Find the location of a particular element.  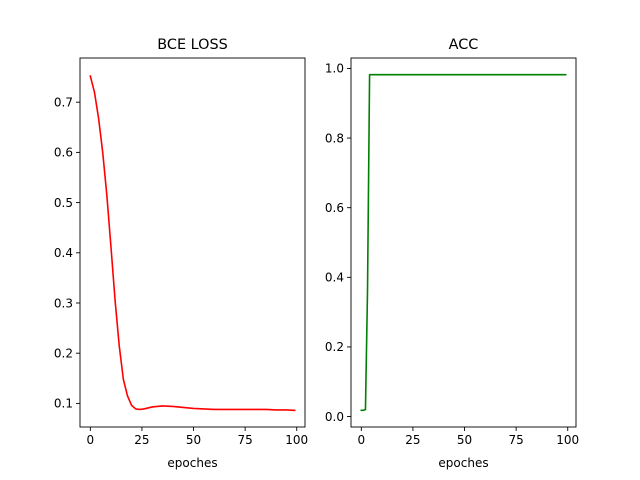

acc-y-tick-label: 0.6 is located at coordinates (334, 208).